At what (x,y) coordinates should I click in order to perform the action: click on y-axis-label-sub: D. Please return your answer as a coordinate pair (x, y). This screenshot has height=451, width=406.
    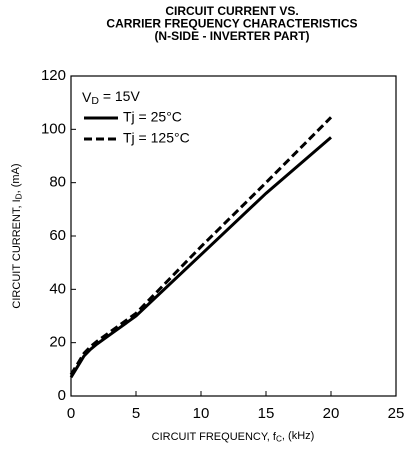
    Looking at the image, I should click on (19, 196).